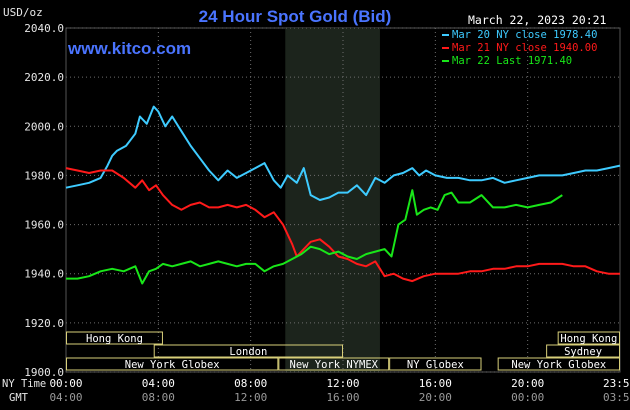 Image resolution: width=630 pixels, height=410 pixels. What do you see at coordinates (65, 383) in the screenshot?
I see `x-tick-label-ny: 00:00` at bounding box center [65, 383].